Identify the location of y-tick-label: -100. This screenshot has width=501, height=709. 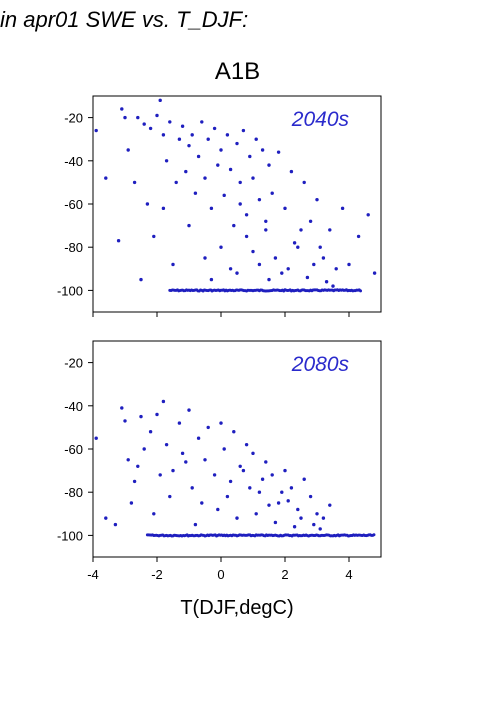
(70, 535).